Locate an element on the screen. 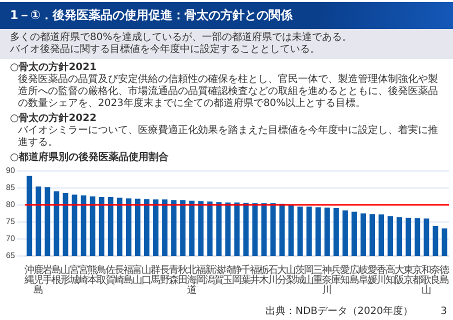  x-tick-label: 山梨 is located at coordinates (291, 275).